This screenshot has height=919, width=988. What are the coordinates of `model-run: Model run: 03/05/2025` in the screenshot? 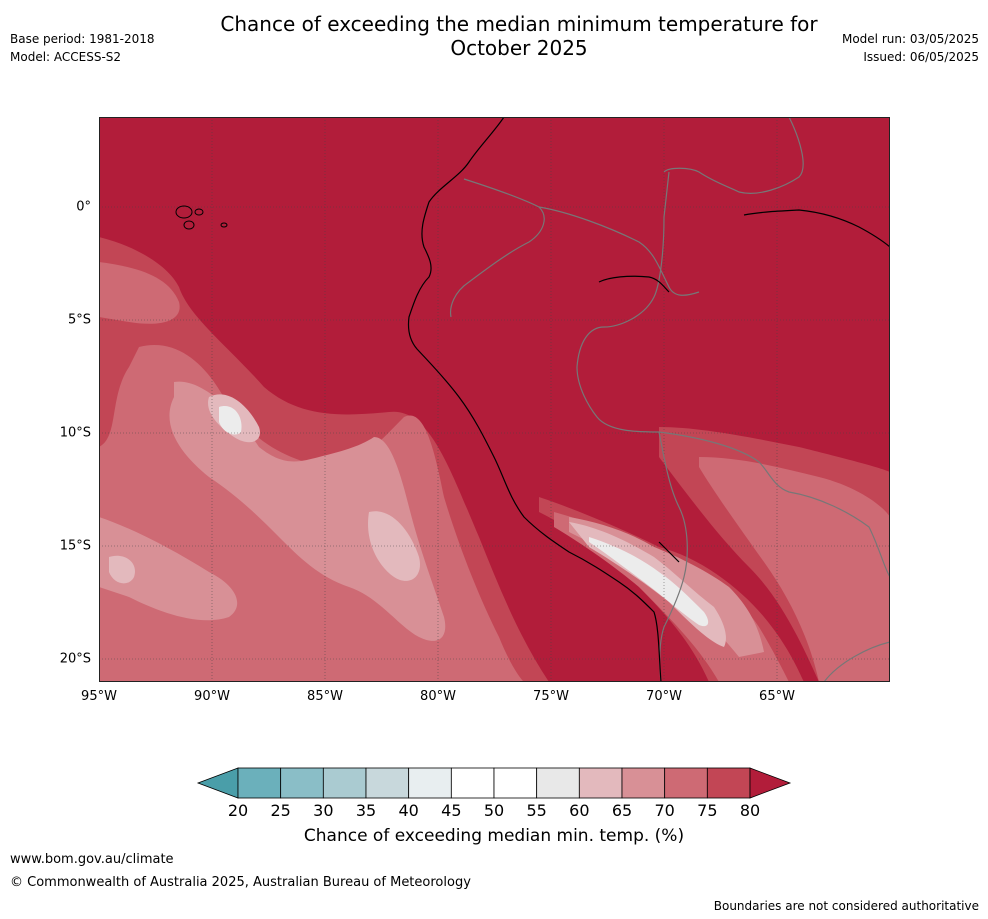 It's located at (910, 39).